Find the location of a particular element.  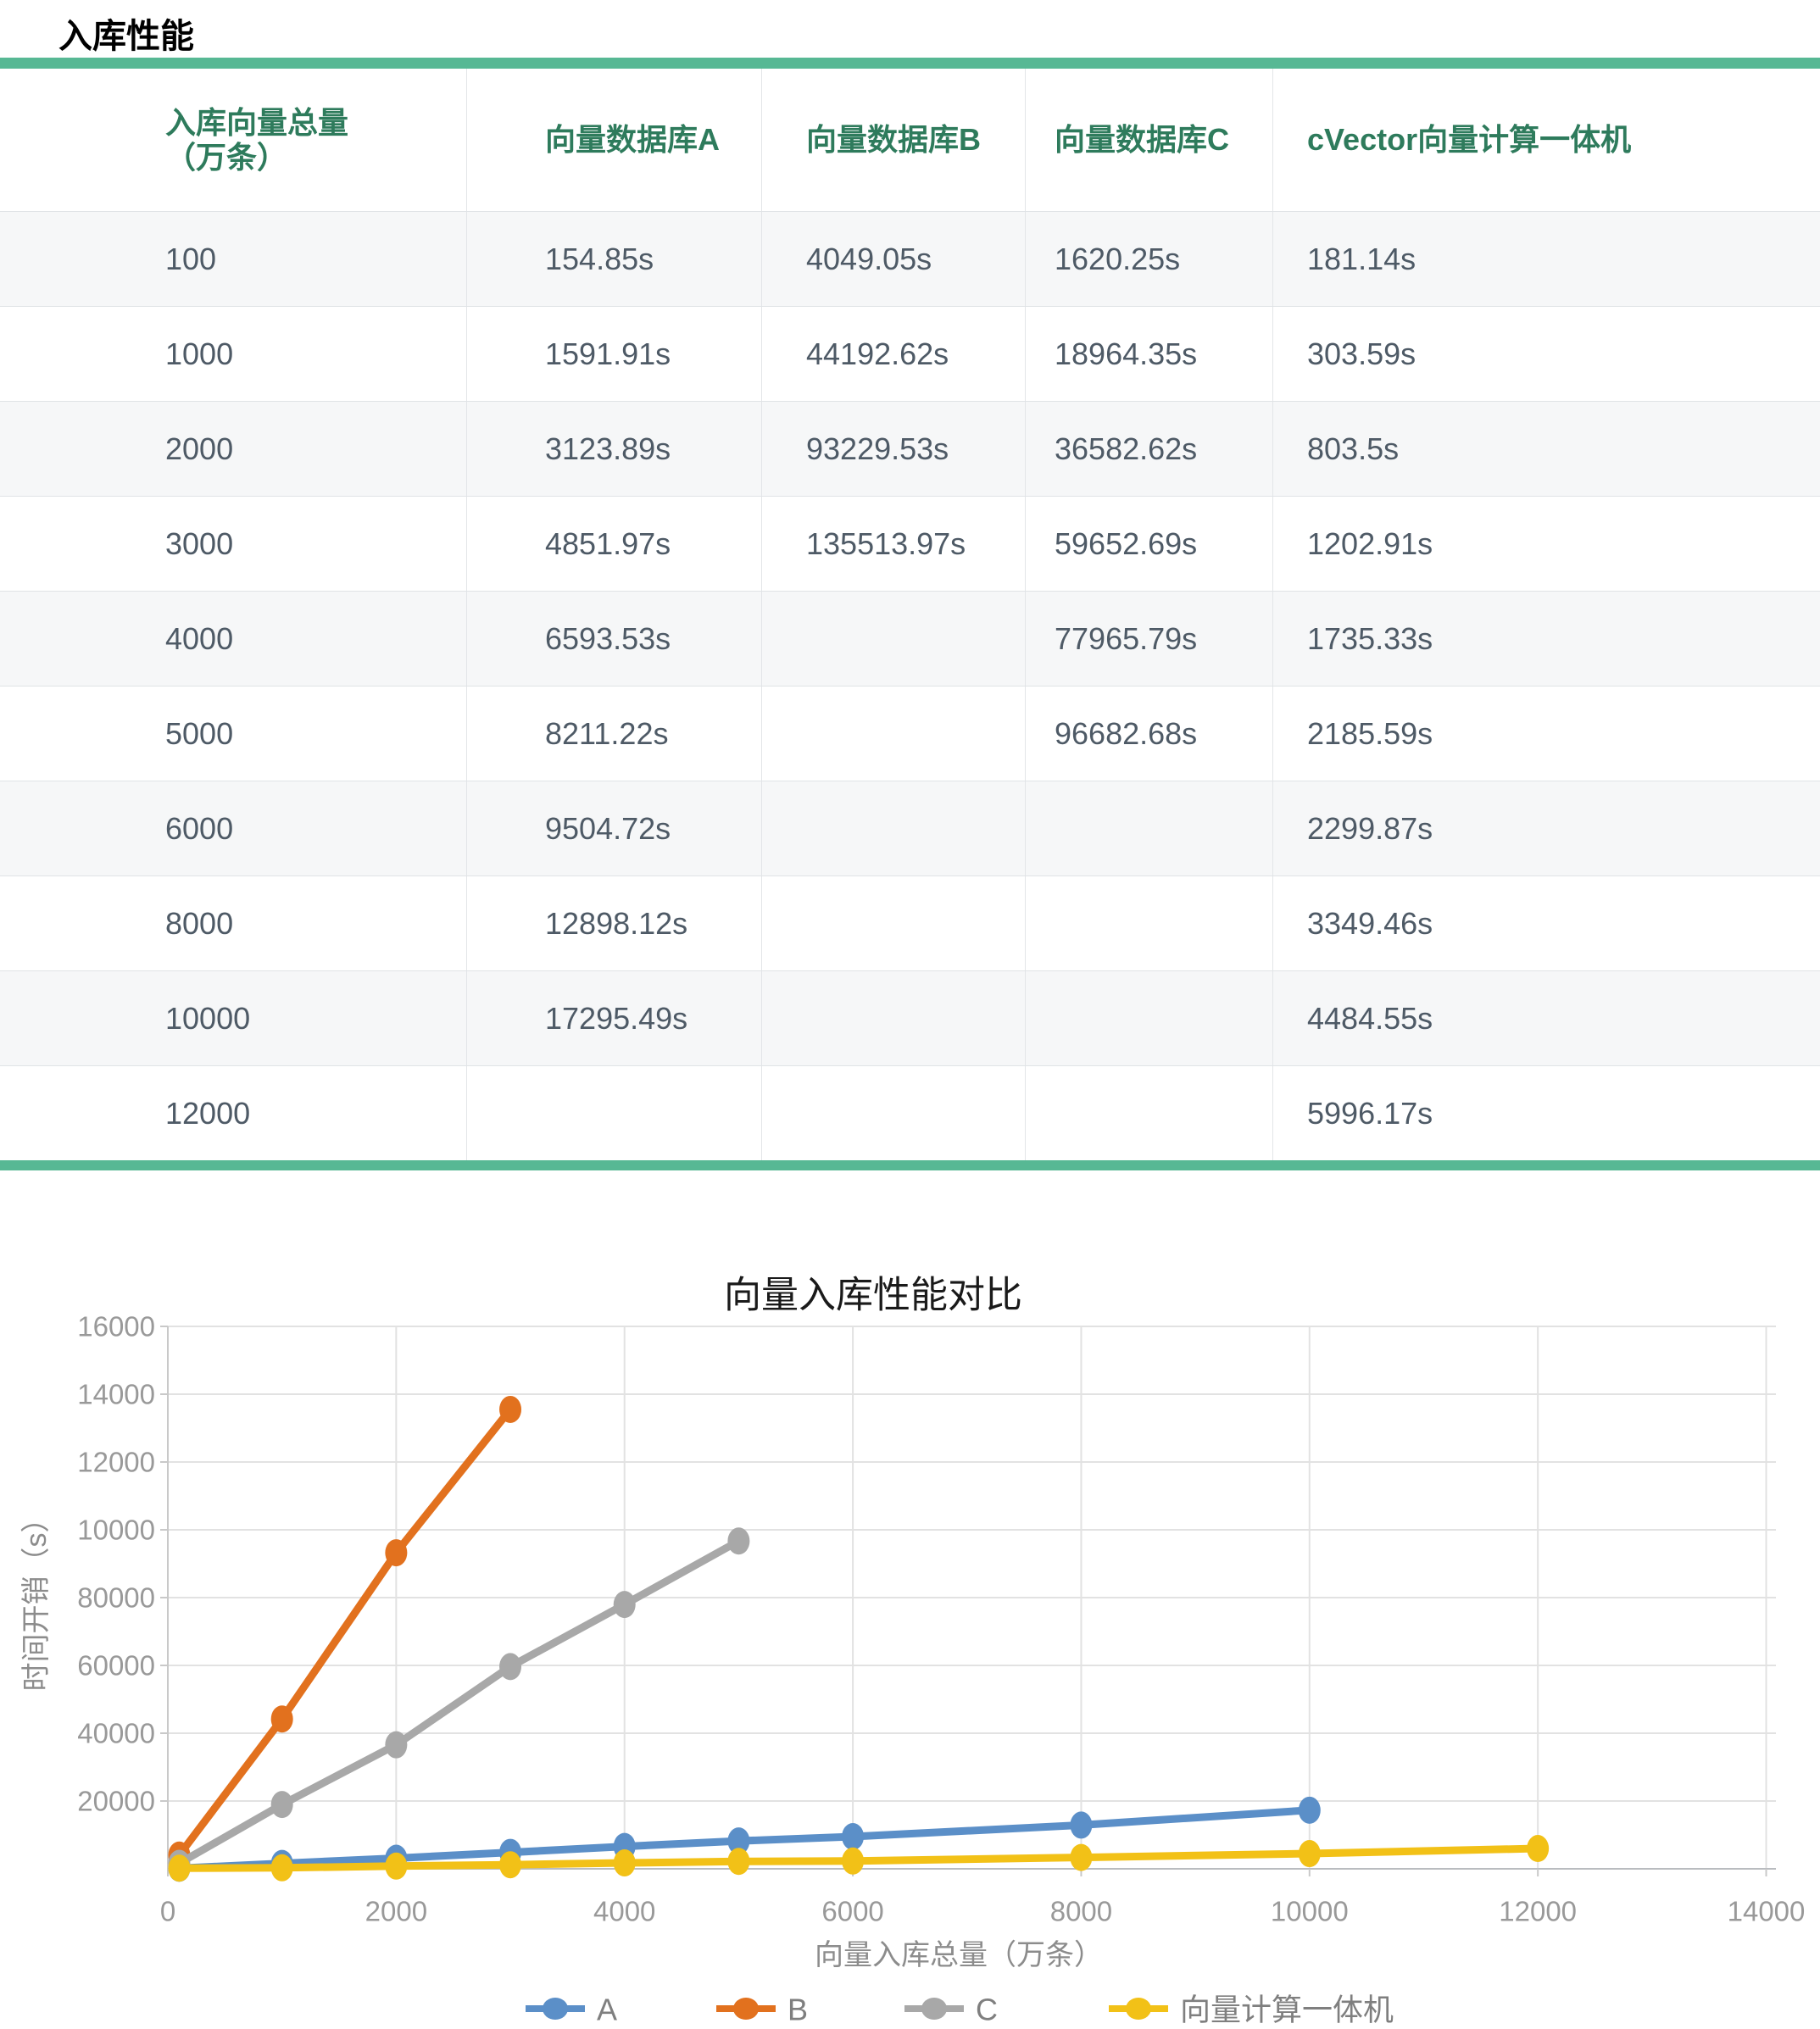

table-cell: 36582.62s is located at coordinates (1149, 449).